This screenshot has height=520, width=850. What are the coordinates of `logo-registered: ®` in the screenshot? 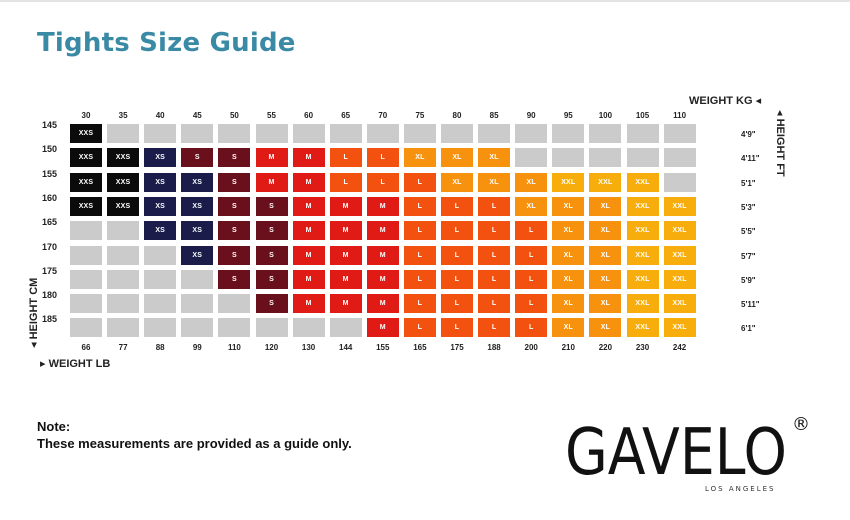 It's located at (801, 424).